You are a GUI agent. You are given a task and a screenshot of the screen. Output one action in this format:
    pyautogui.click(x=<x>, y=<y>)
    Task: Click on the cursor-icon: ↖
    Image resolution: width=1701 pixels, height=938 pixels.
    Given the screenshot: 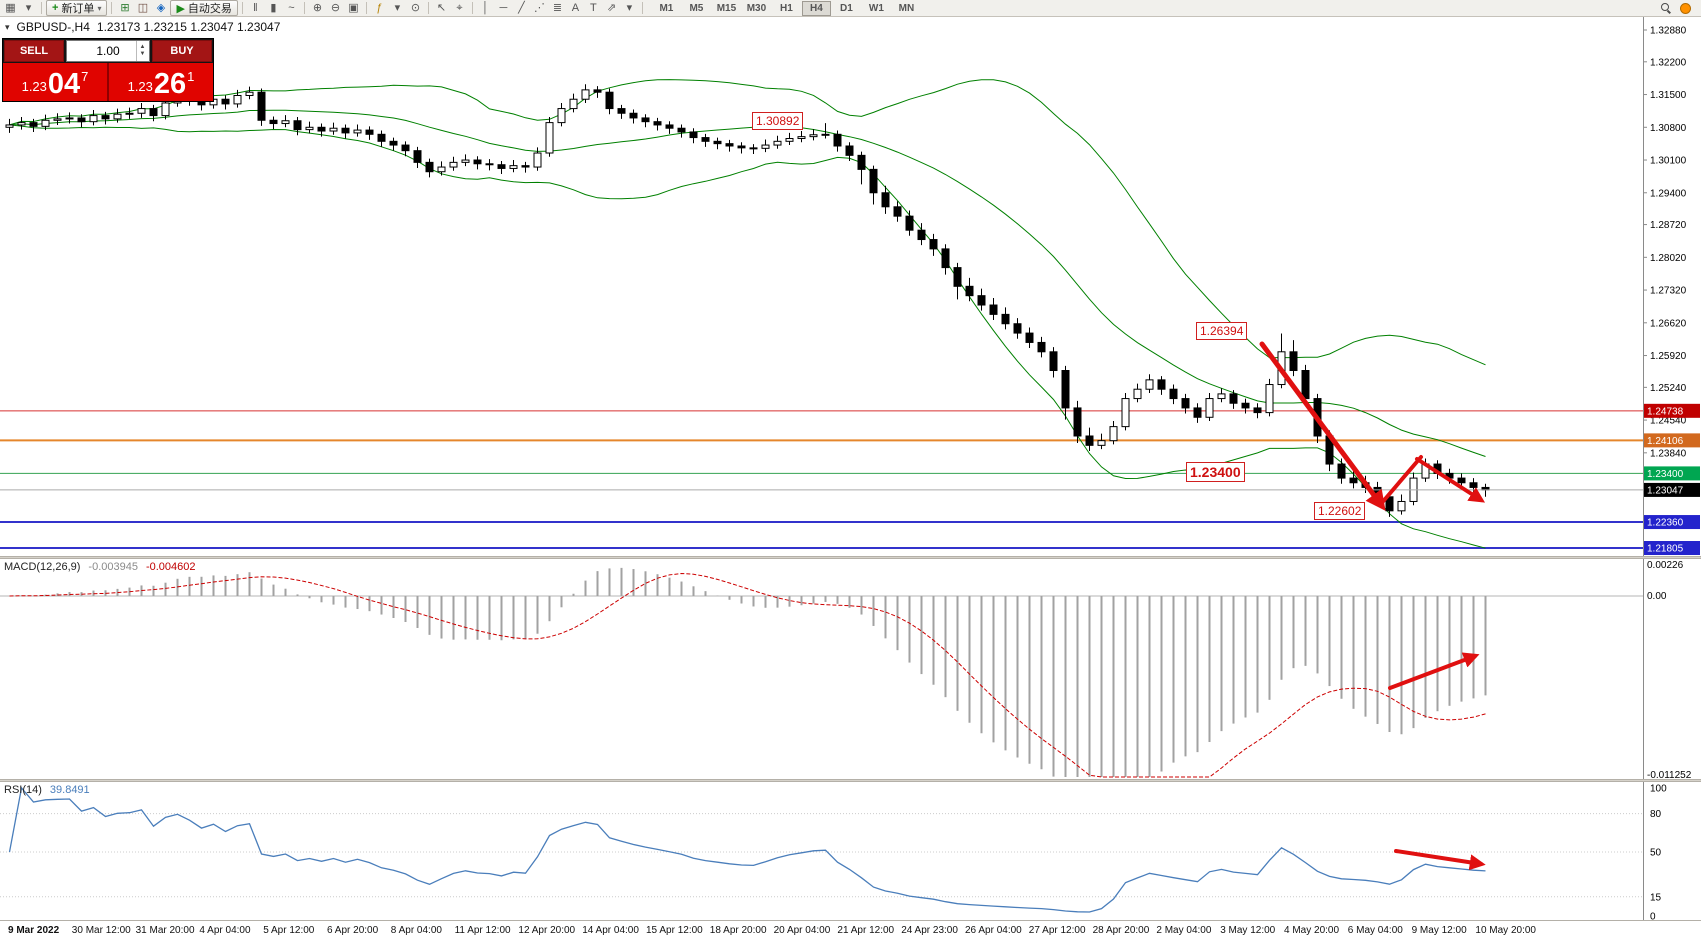 What is the action you would take?
    pyautogui.click(x=441, y=7)
    